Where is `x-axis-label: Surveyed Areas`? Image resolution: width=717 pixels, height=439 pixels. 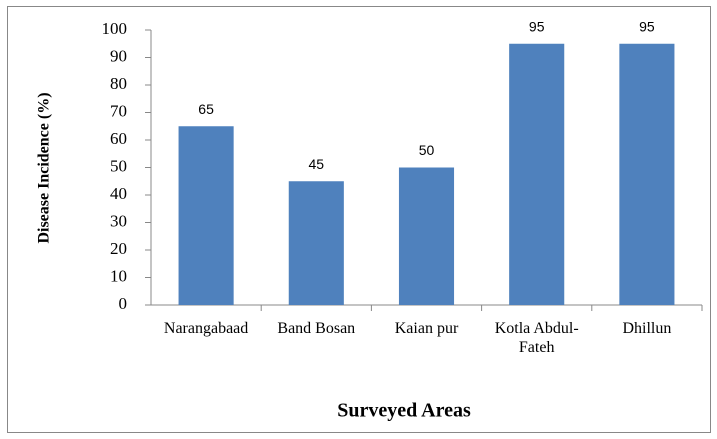 x-axis-label: Surveyed Areas is located at coordinates (404, 411).